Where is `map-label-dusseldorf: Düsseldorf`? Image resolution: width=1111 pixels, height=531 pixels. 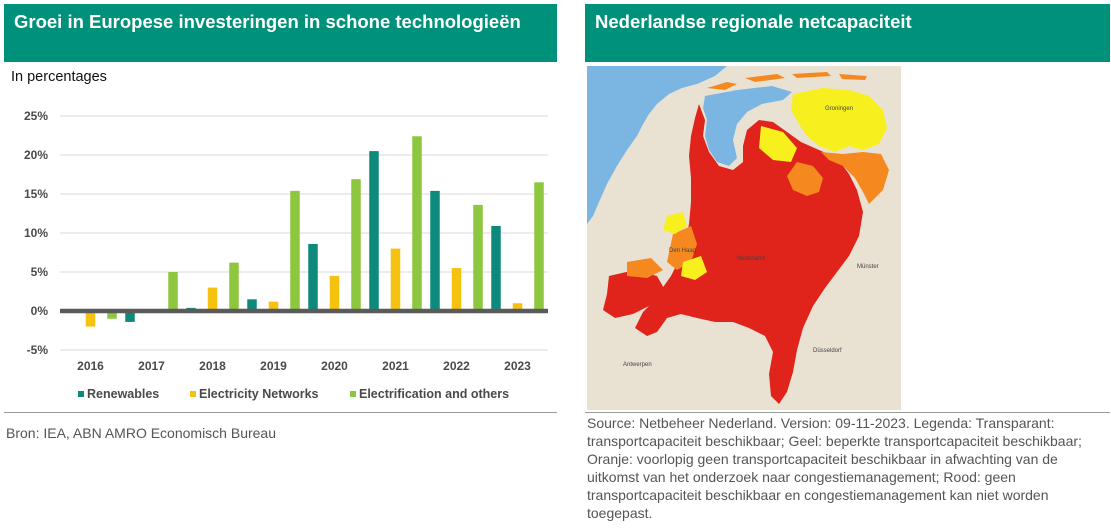
map-label-dusseldorf: Düsseldorf is located at coordinates (827, 351).